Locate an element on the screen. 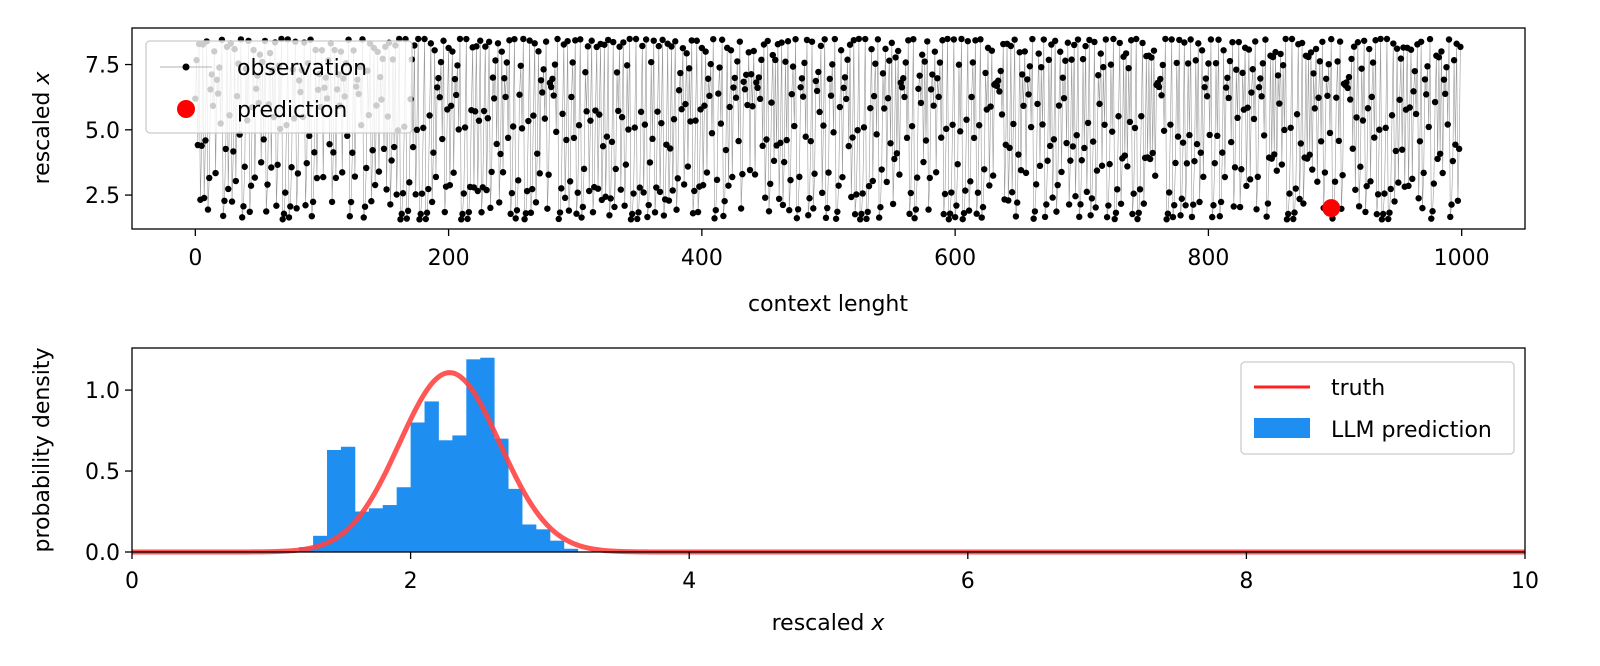  bottom-x-axis-label: rescaled x is located at coordinates (829, 623).